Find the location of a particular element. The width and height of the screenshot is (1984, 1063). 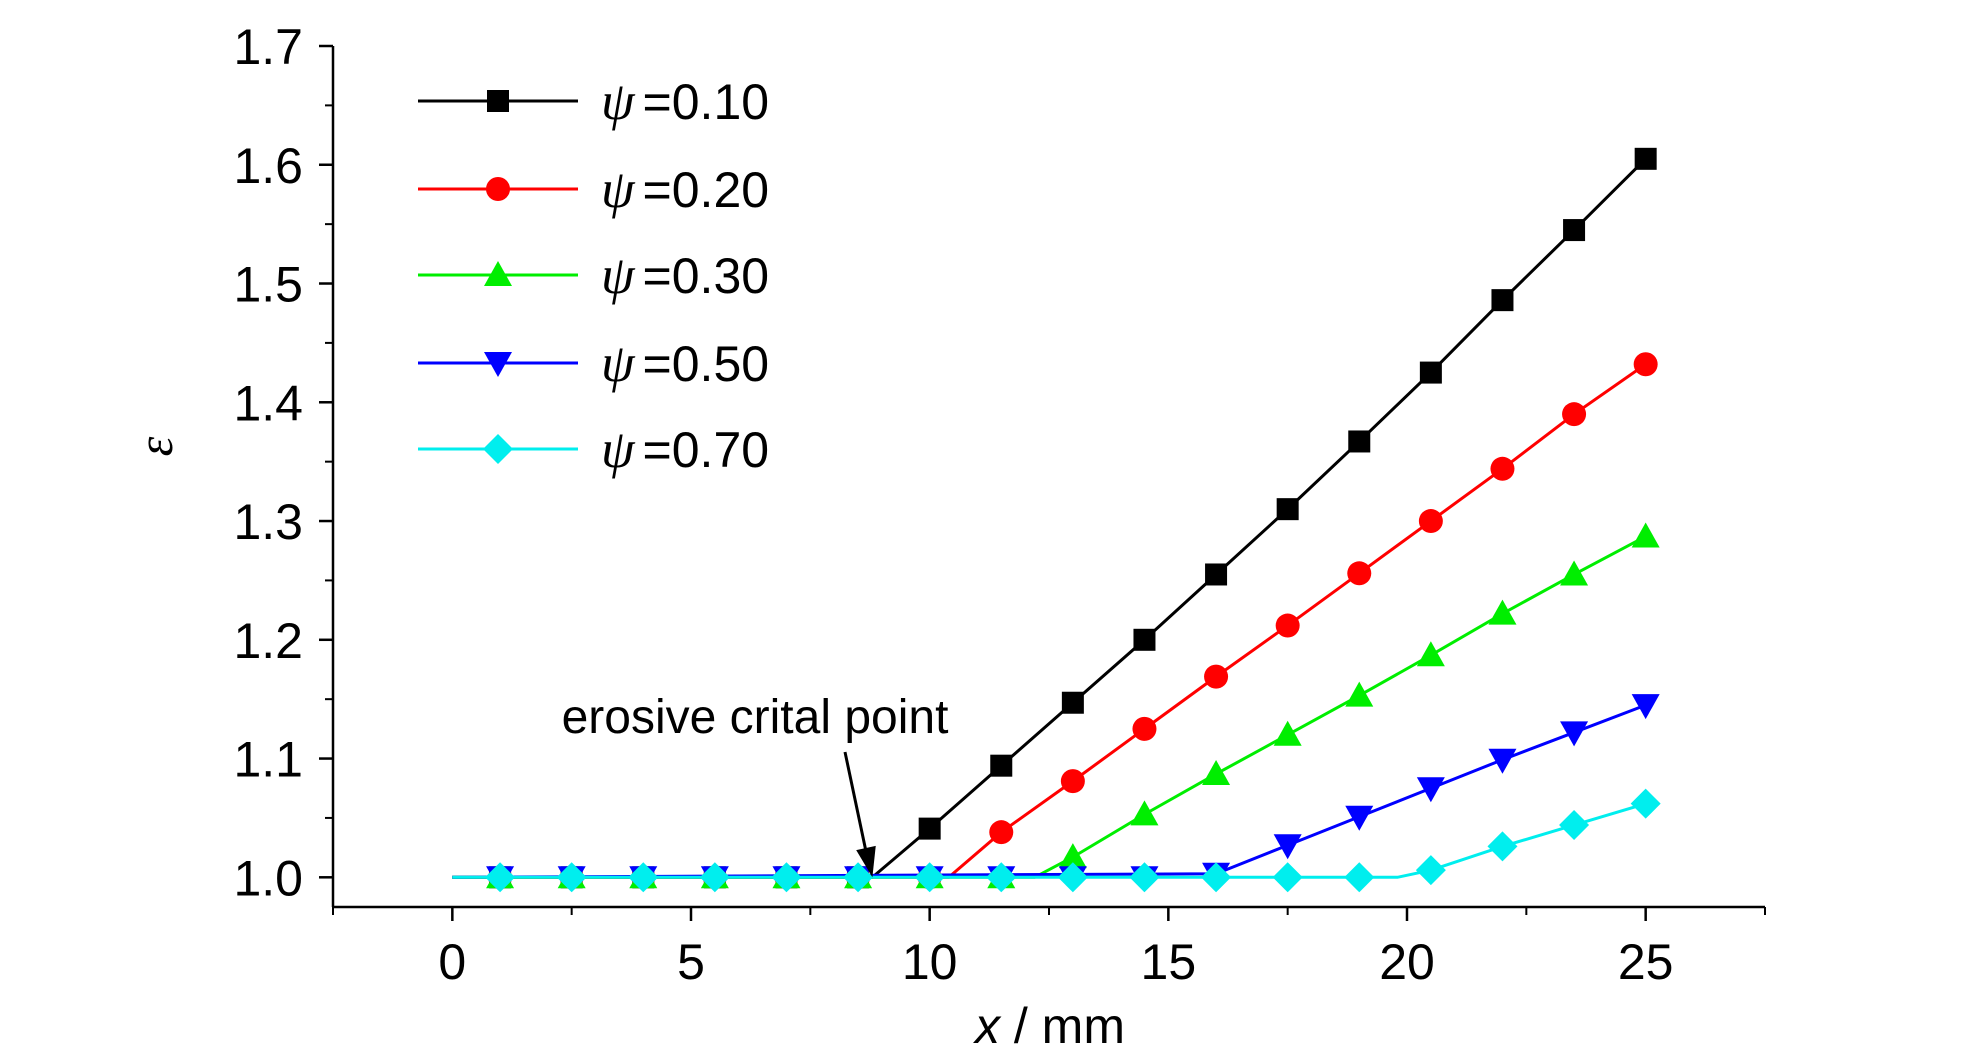

annotation-arrow-head is located at coordinates (866, 861).